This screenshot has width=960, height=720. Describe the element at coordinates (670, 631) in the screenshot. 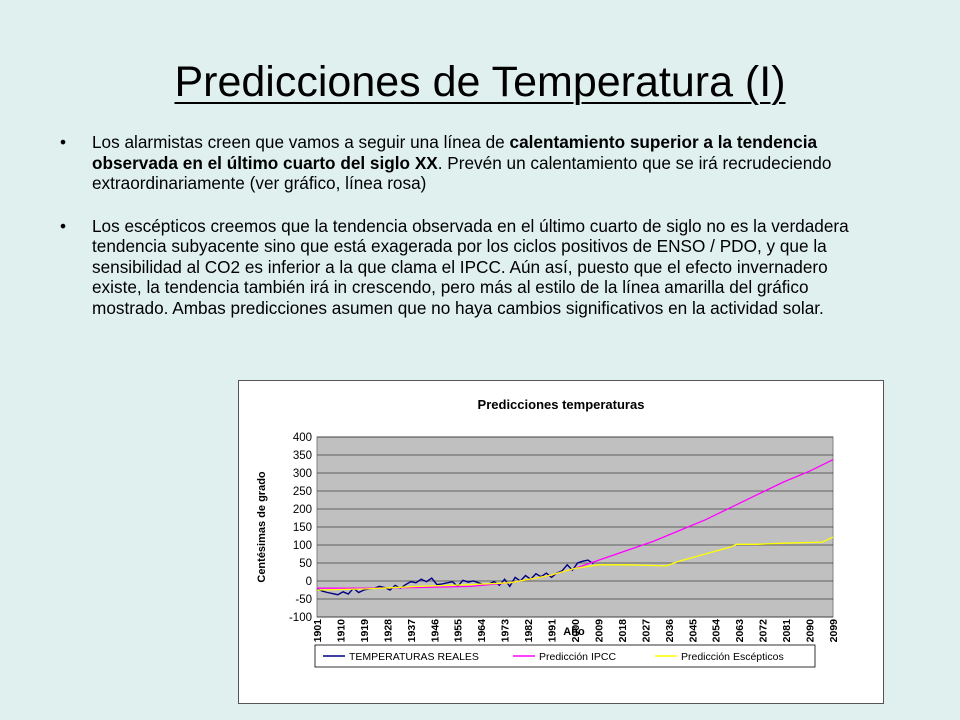

I see `x-tick-label: 2036` at that location.